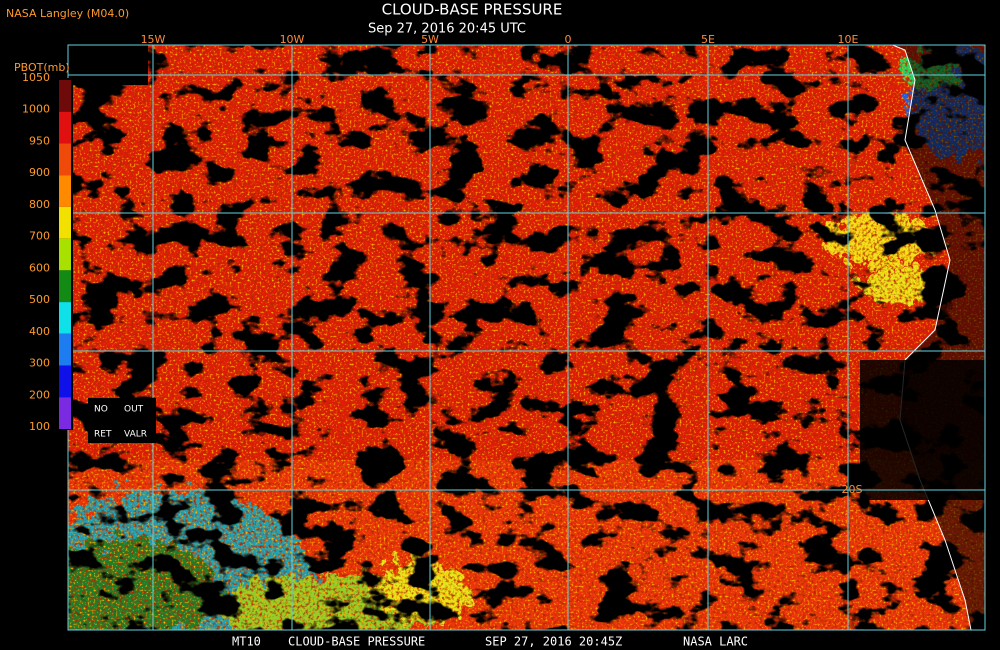  Describe the element at coordinates (39, 363) in the screenshot. I see `legend-label: 300` at that location.